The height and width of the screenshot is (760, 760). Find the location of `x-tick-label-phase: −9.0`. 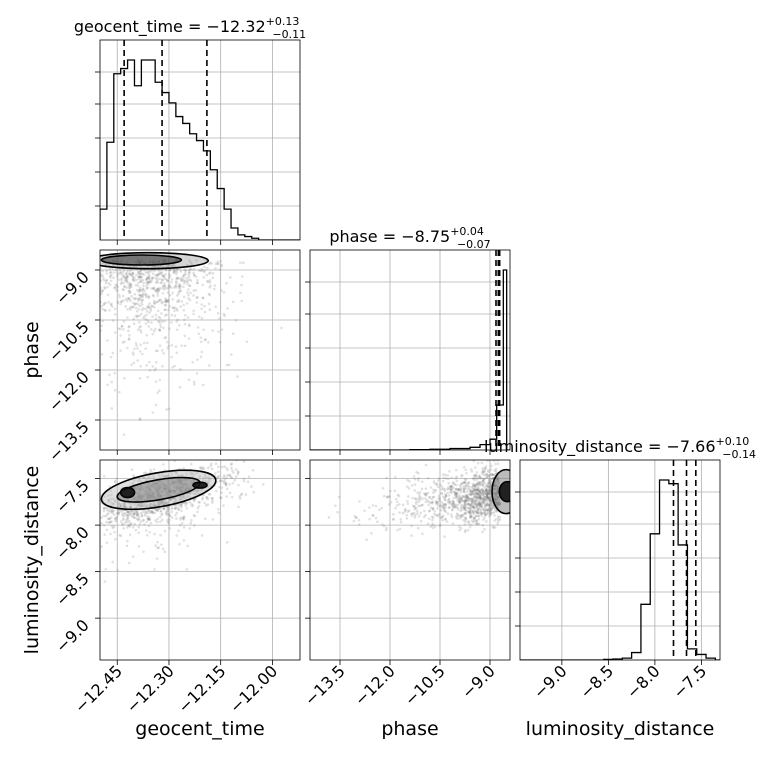

x-tick-label-phase: −9.0 is located at coordinates (478, 681).